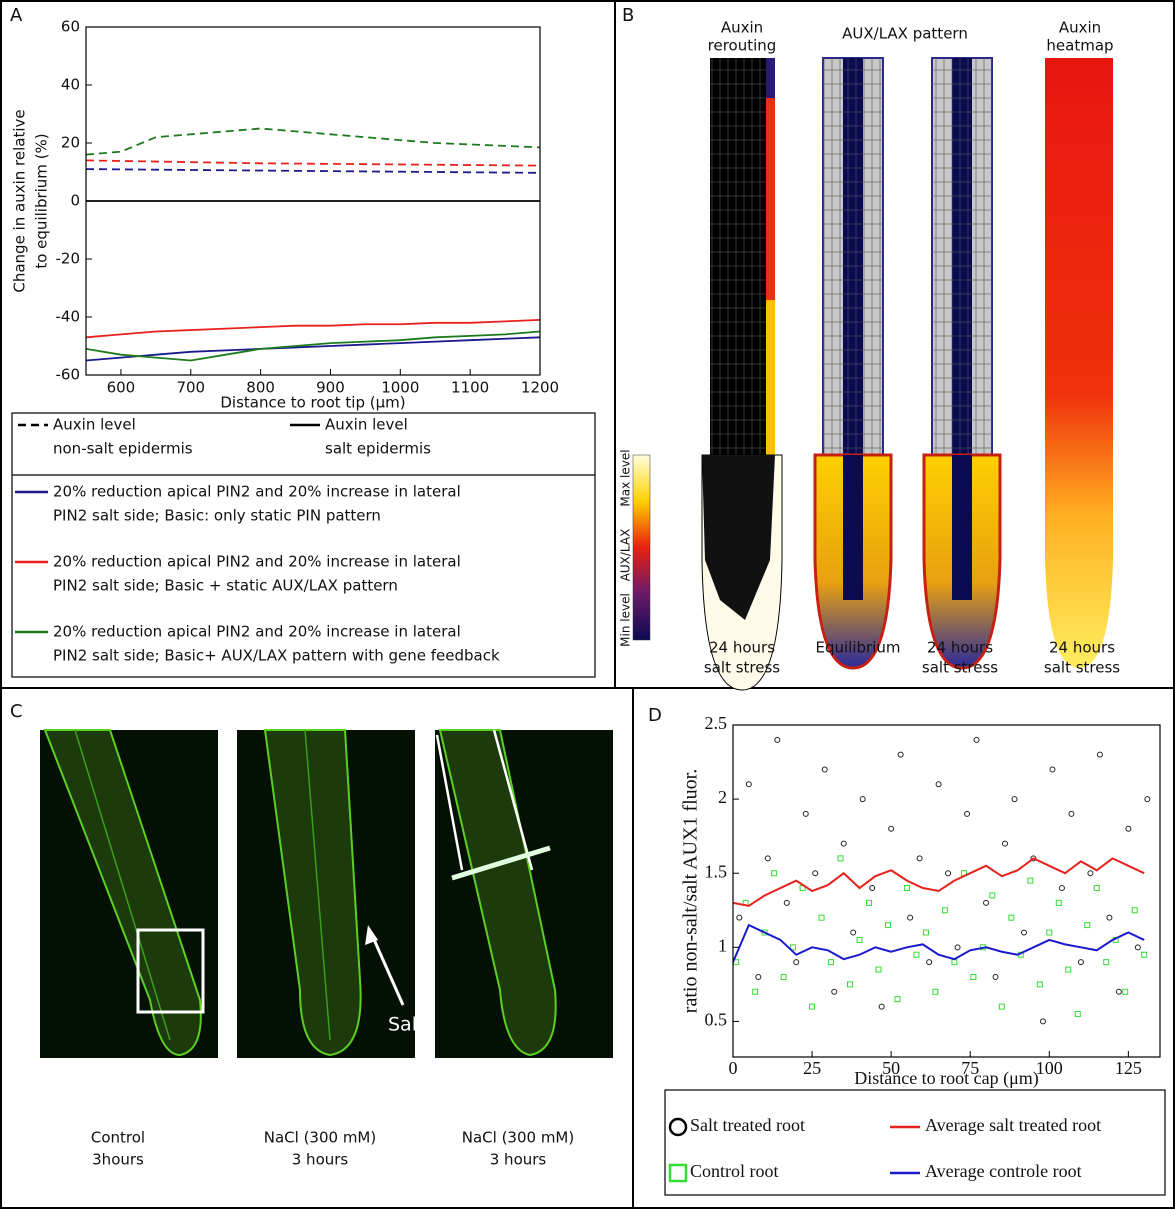  Describe the element at coordinates (75, 201) in the screenshot. I see `y-tick-label: 0` at that location.